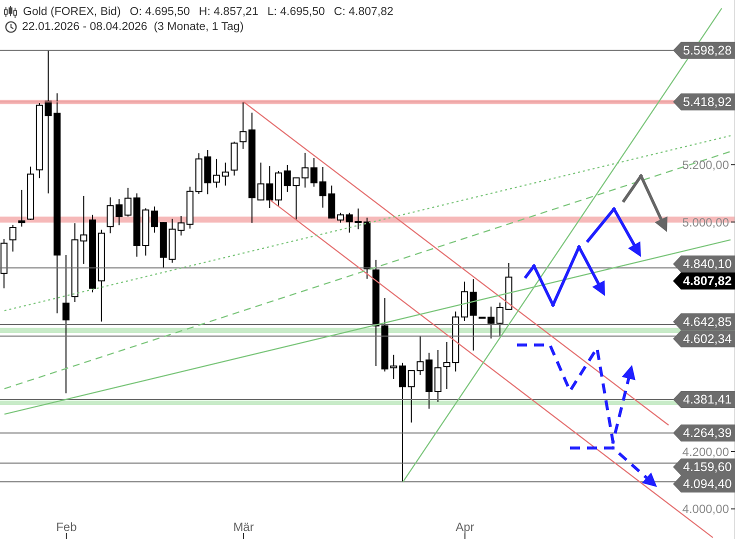  I want to click on x-tick-label: Feb, so click(67, 527).